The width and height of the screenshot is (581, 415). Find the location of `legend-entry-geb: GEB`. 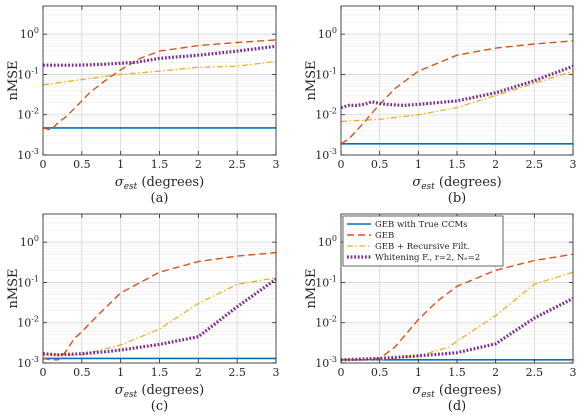

legend-entry-geb: GEB is located at coordinates (384, 236).